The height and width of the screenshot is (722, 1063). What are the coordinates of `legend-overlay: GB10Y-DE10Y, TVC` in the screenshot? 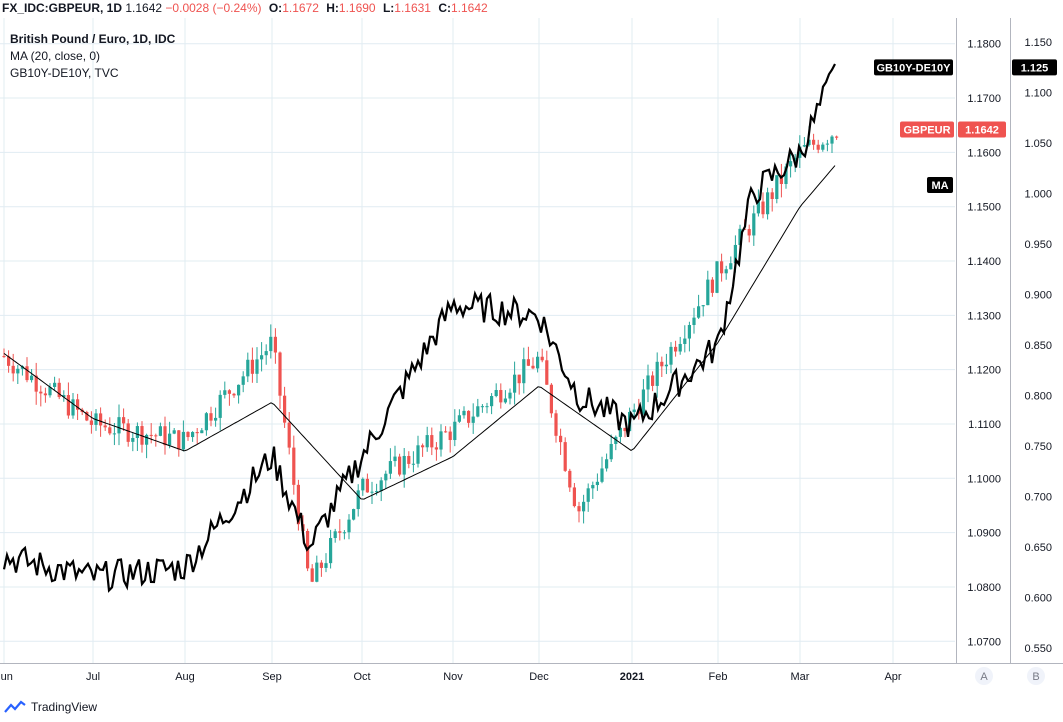 It's located at (64, 73).